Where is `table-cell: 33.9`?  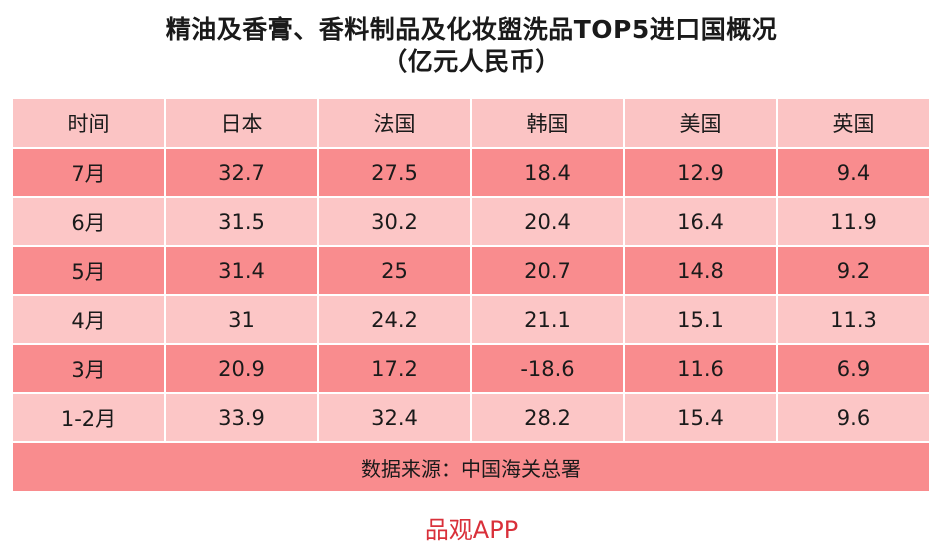
table-cell: 33.9 is located at coordinates (241, 417).